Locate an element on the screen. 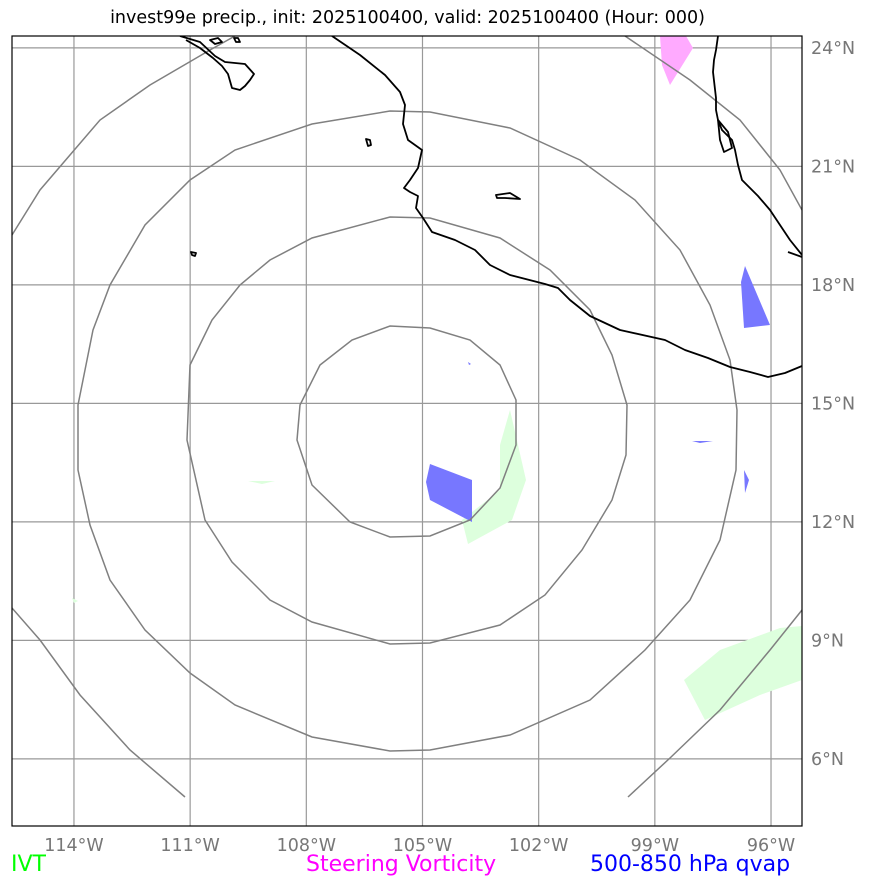 The width and height of the screenshot is (873, 891). qvap-patch-east is located at coordinates (746, 481).